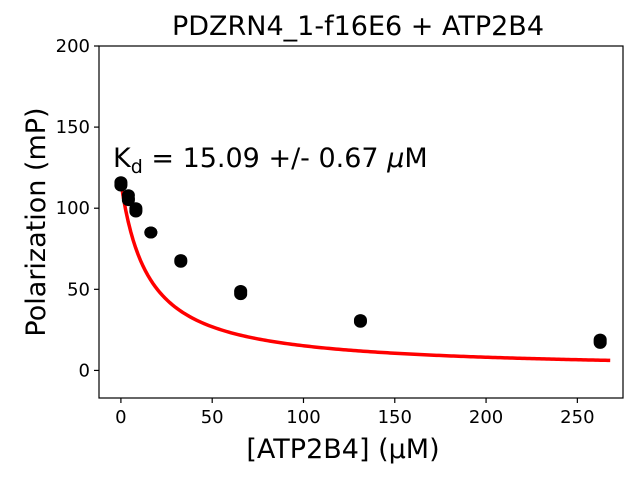  I want to click on x-tick-label: 50, so click(212, 417).